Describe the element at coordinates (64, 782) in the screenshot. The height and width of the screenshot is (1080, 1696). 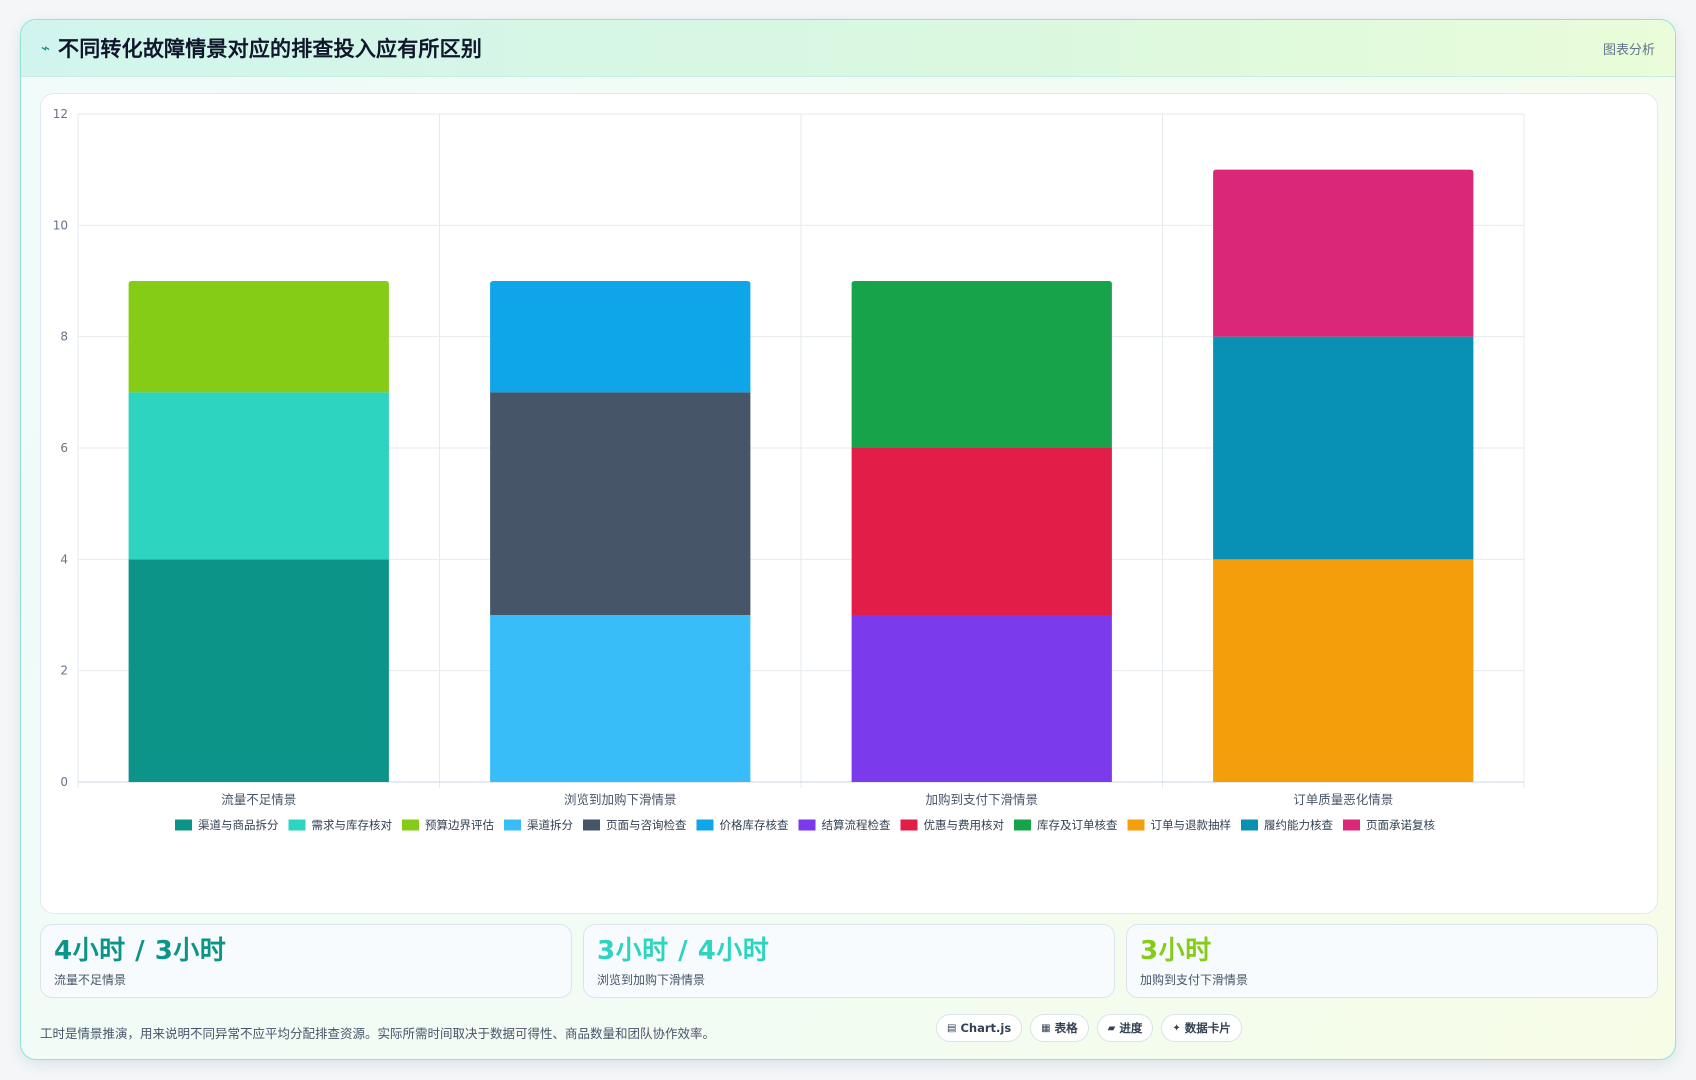
I see `y-tick-label: 0` at that location.